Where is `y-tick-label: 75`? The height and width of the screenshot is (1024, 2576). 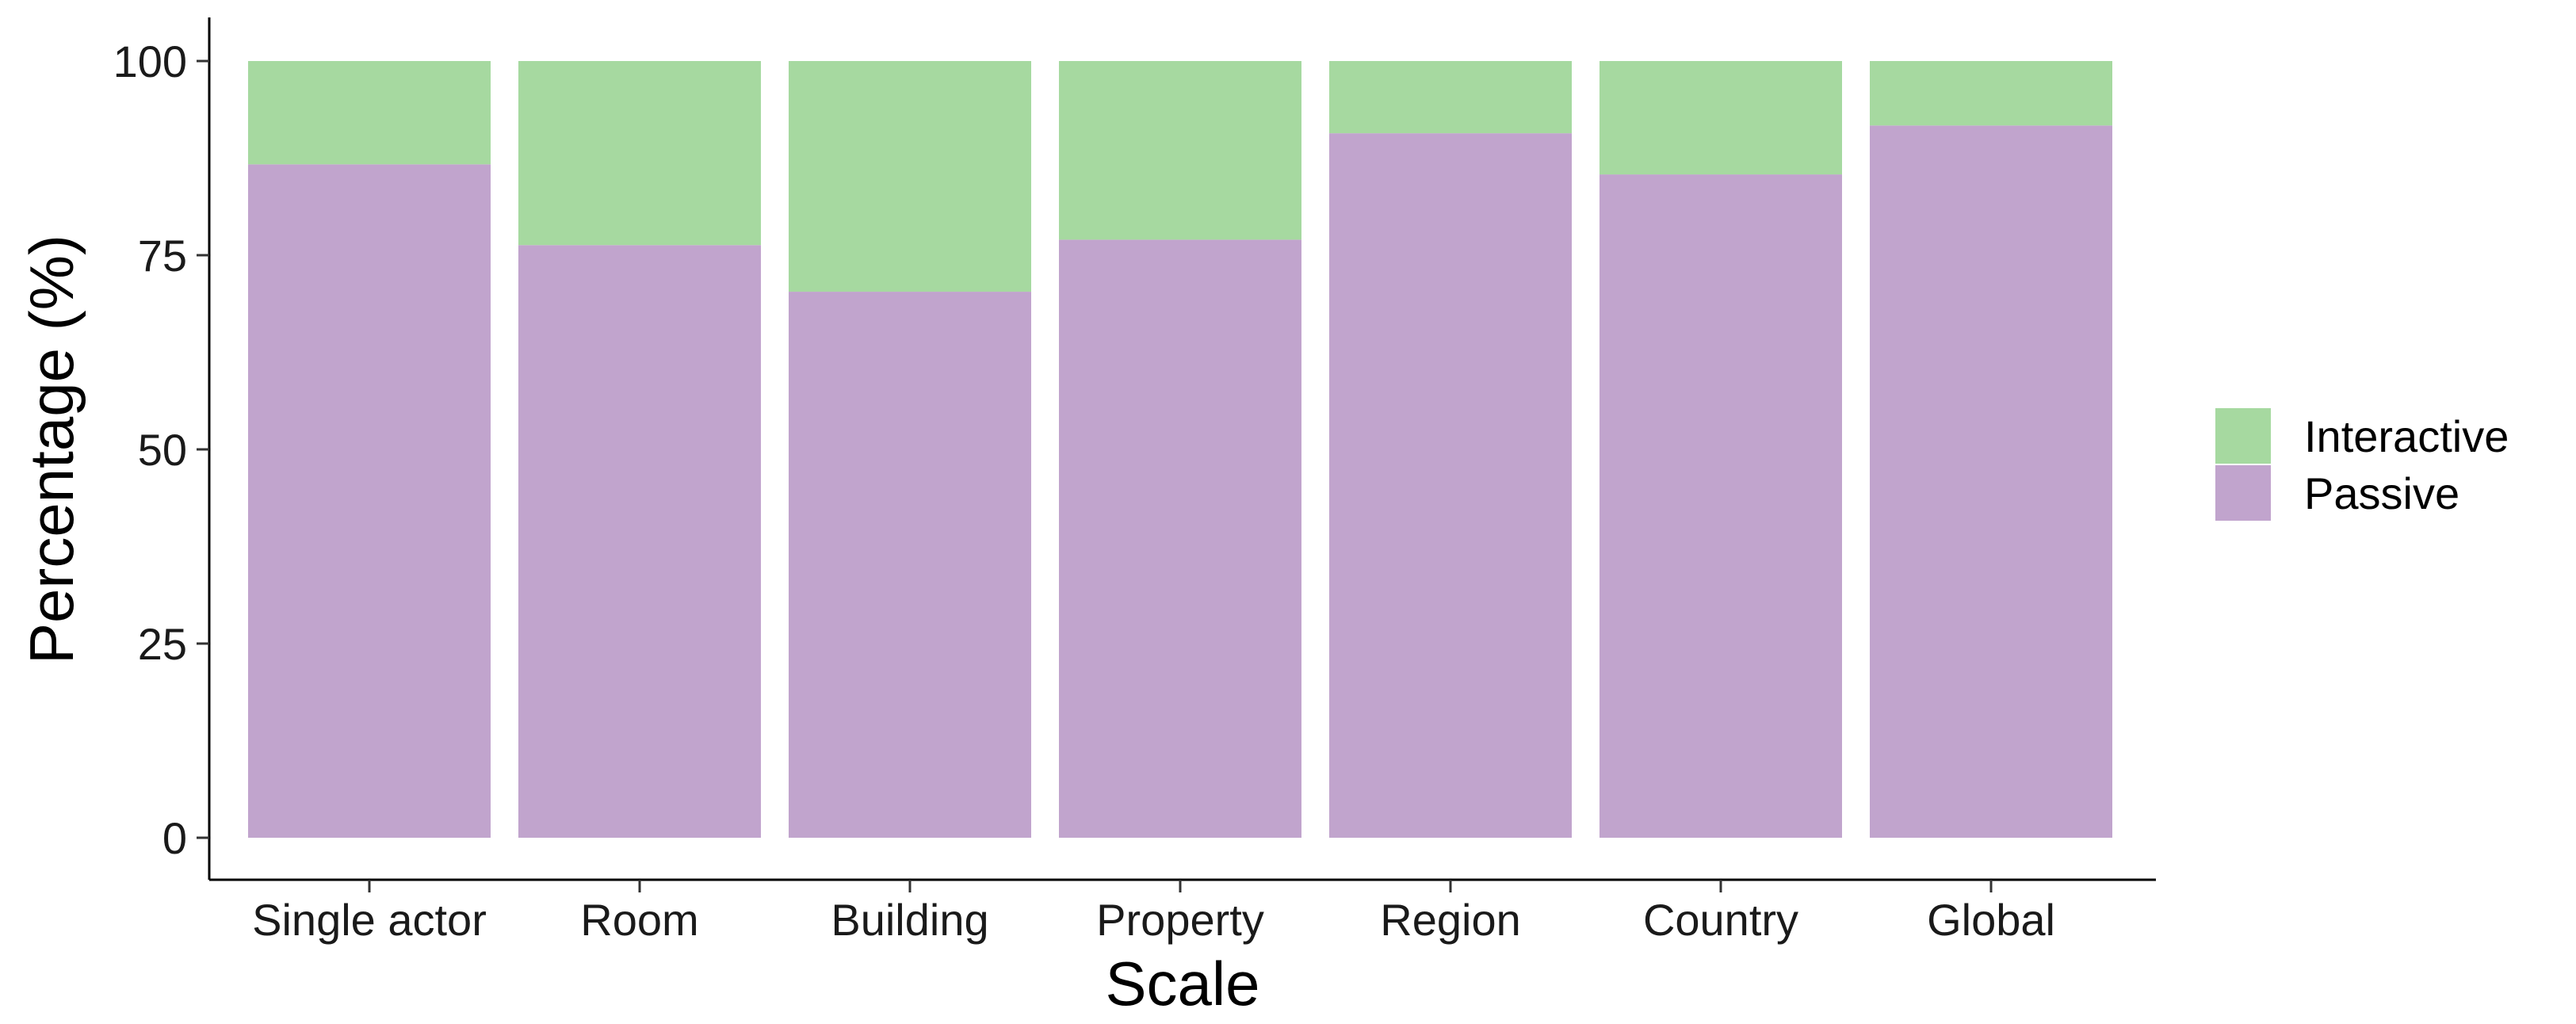
y-tick-label: 75 is located at coordinates (162, 256).